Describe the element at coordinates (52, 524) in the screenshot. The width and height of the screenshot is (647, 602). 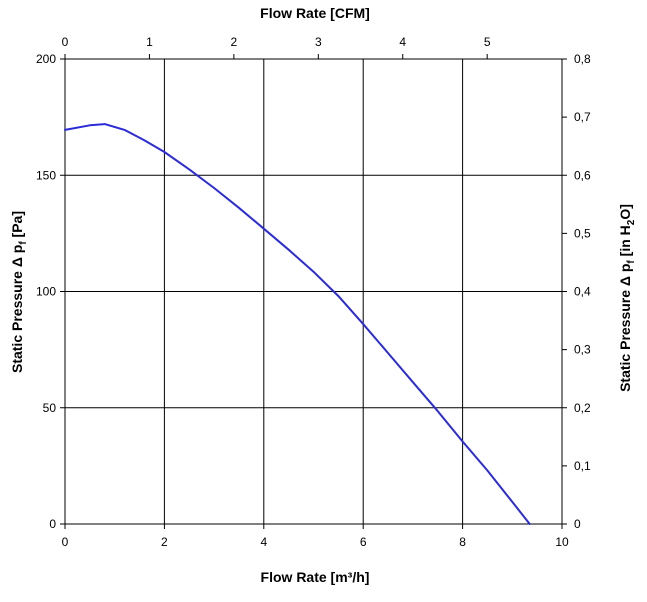
I see `y-left-tick-label: 0` at that location.